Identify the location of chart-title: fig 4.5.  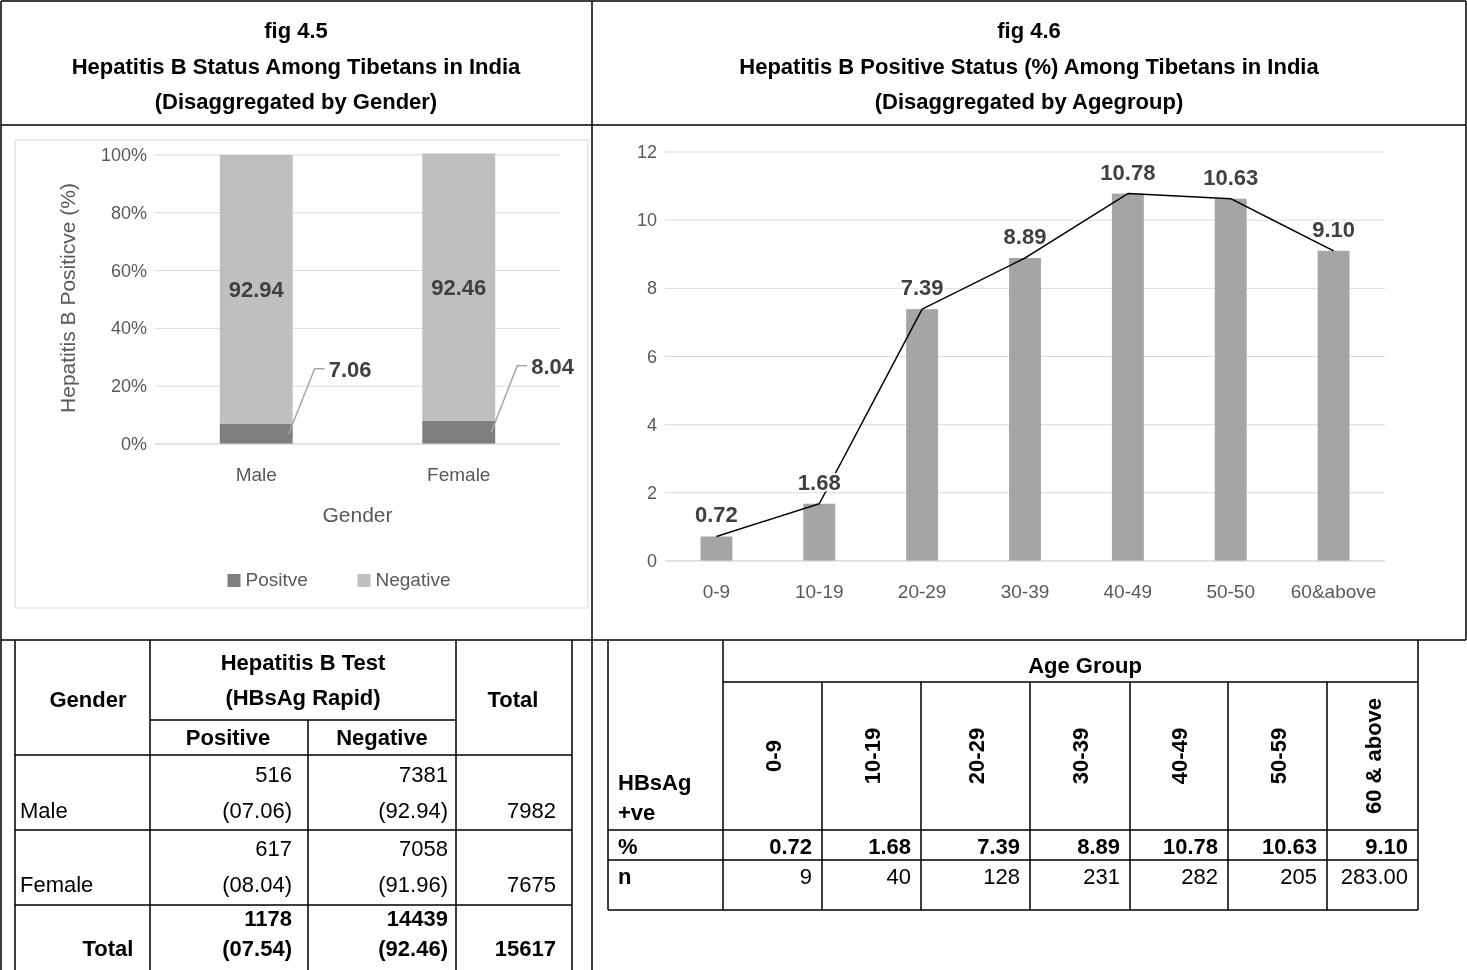
(296, 30).